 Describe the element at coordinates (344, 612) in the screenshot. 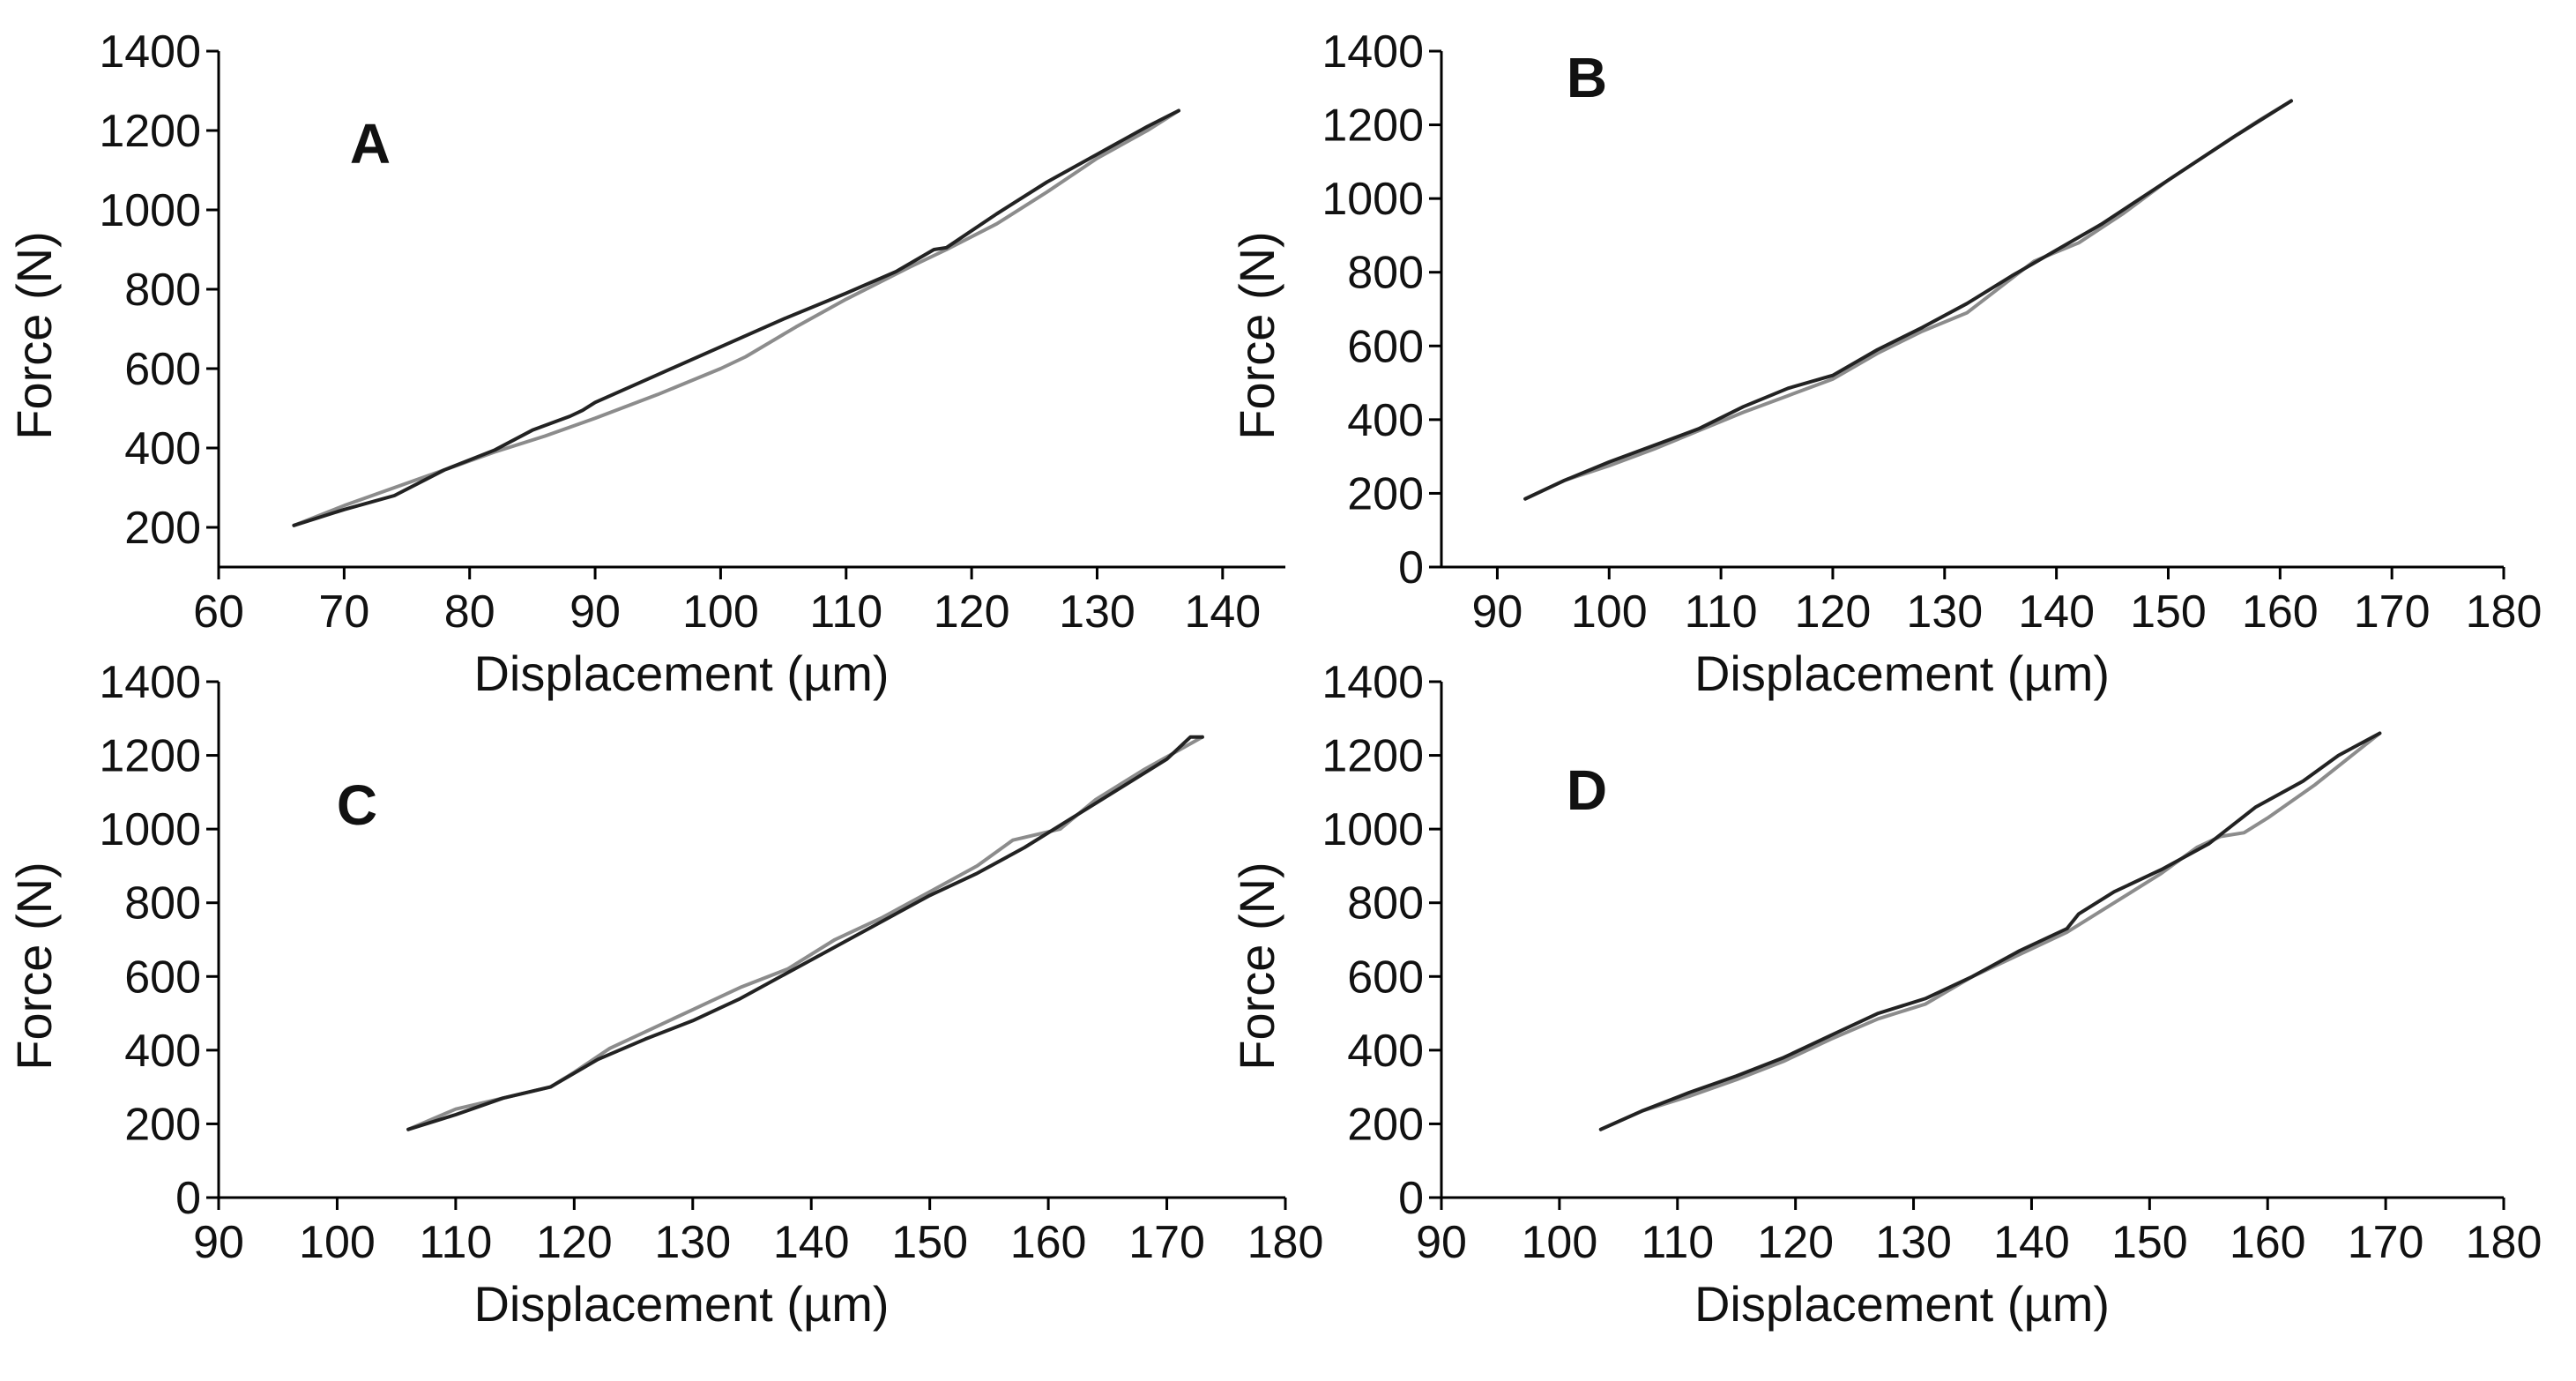

I see `x-tick-label: 70` at that location.